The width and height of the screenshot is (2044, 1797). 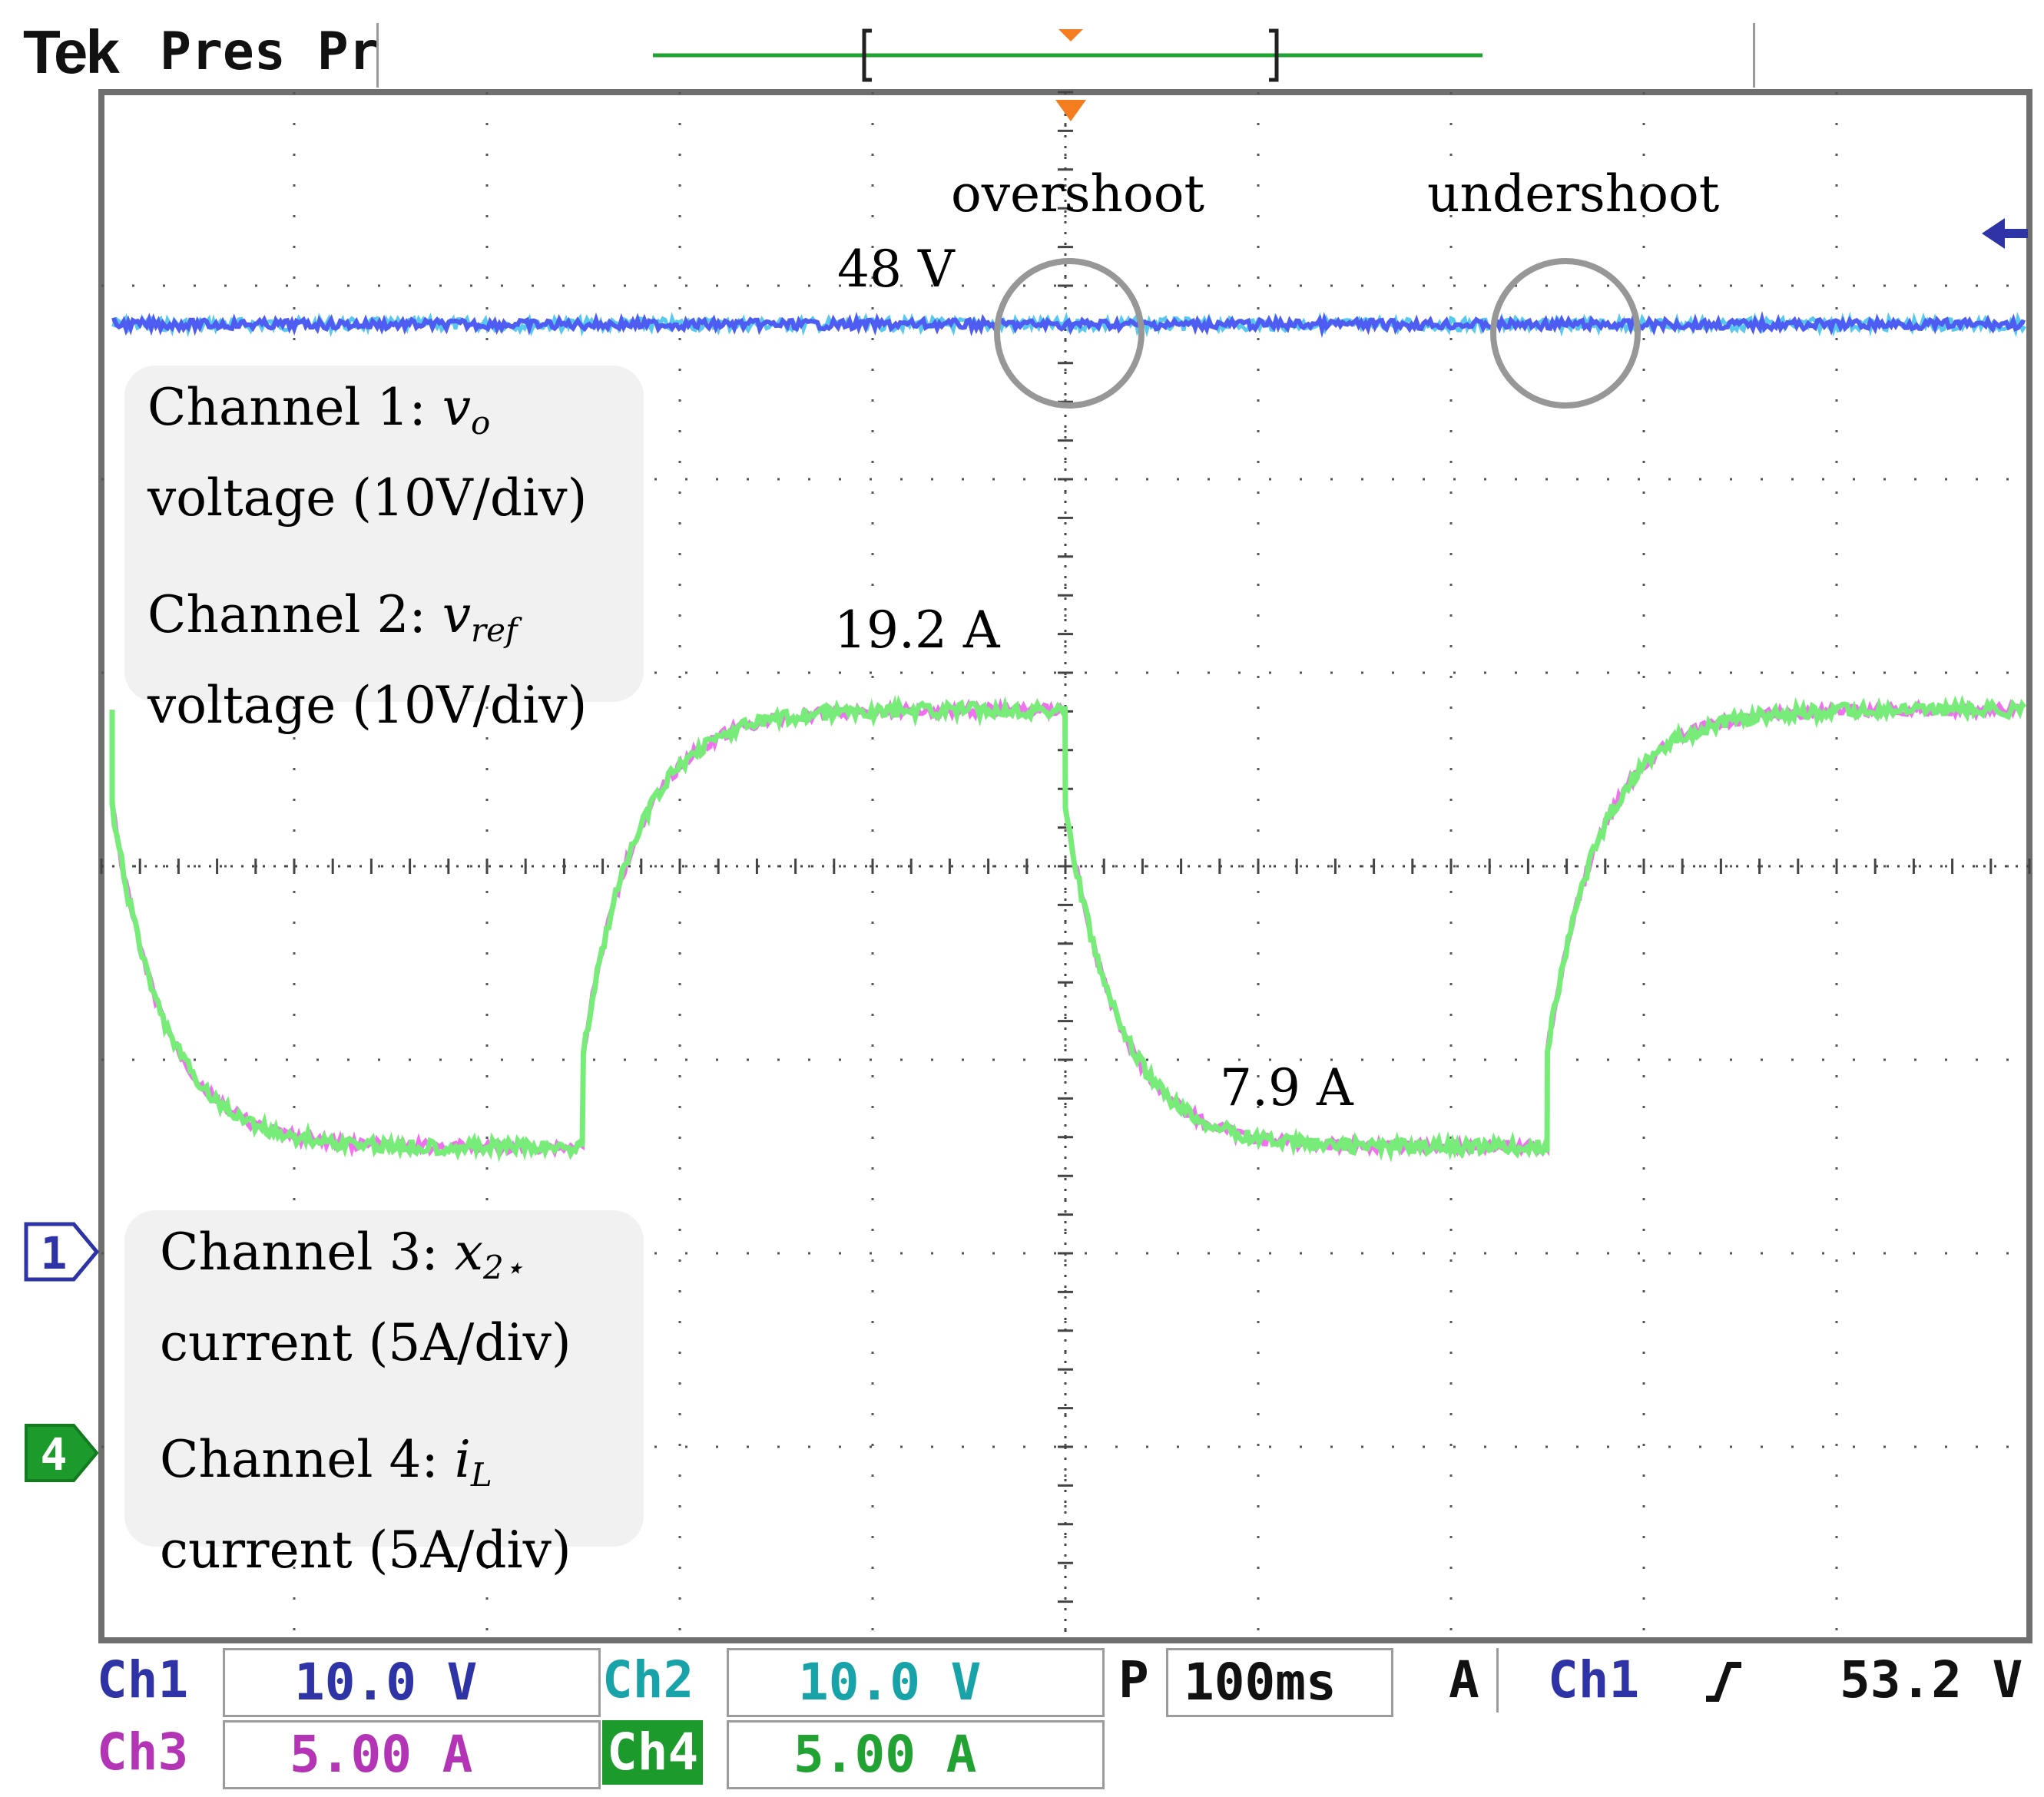 I want to click on top-bar: Tek Pres Pr, so click(x=1022, y=46).